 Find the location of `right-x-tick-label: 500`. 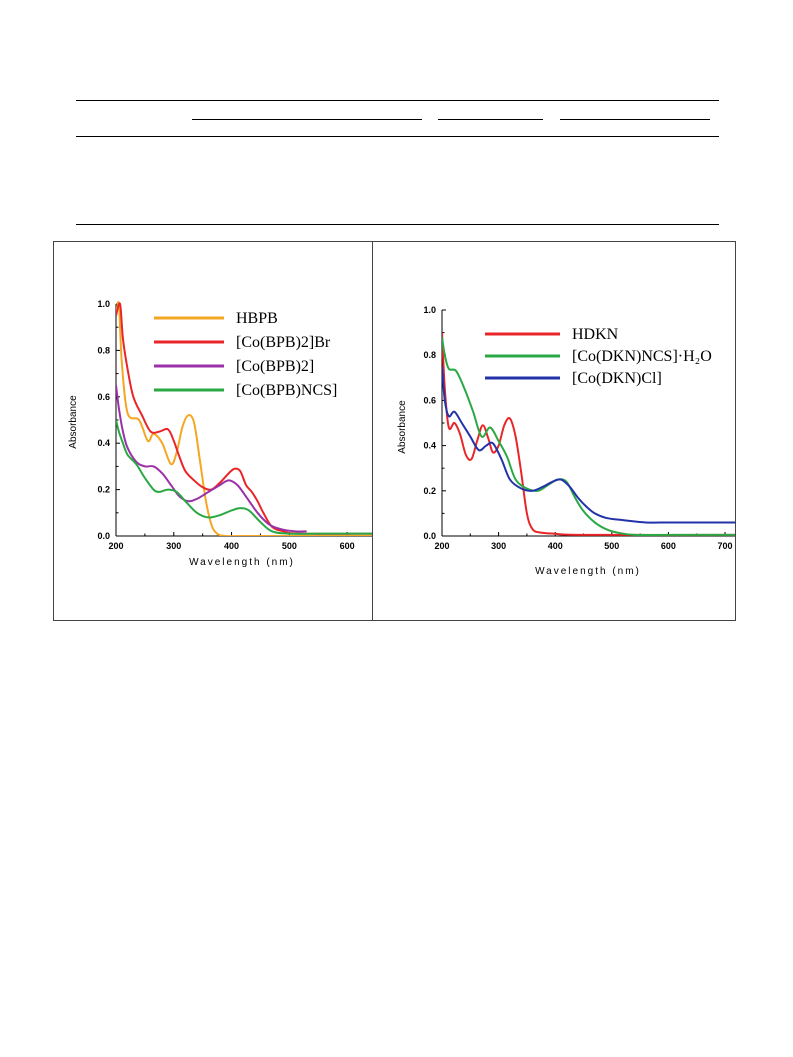

right-x-tick-label: 500 is located at coordinates (611, 546).